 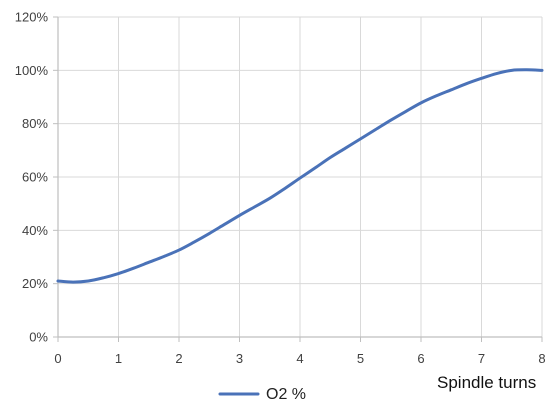 What do you see at coordinates (286, 394) in the screenshot?
I see `legend-label: O2 %` at bounding box center [286, 394].